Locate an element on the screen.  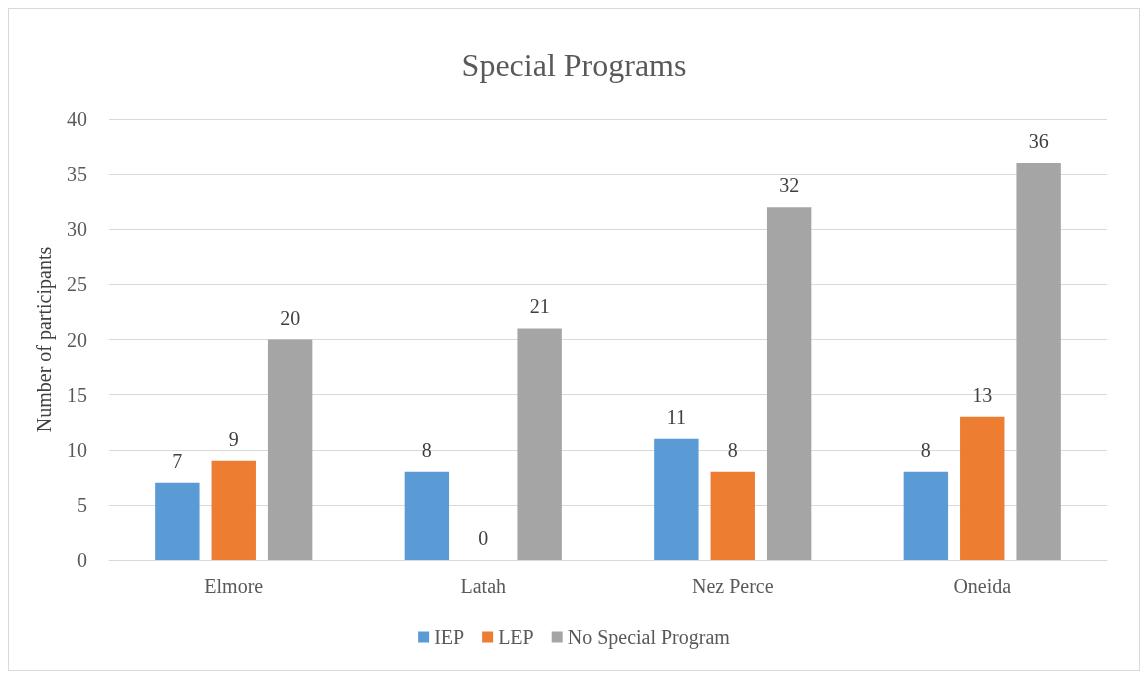
data-label: 36 is located at coordinates (1038, 141).